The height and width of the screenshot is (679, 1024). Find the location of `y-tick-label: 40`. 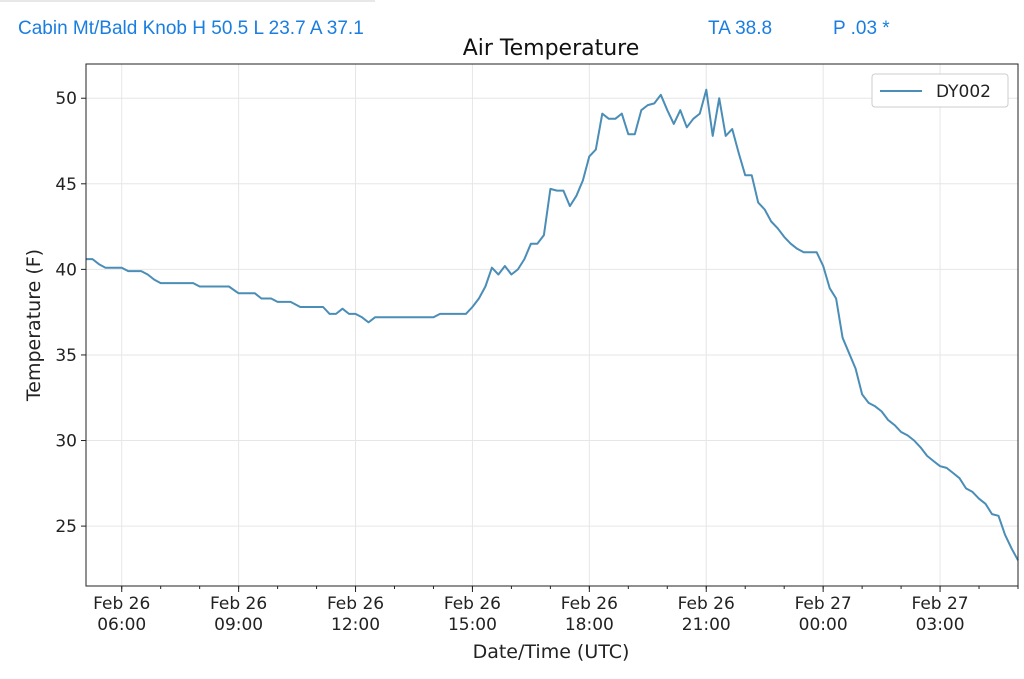

y-tick-label: 40 is located at coordinates (66, 270).